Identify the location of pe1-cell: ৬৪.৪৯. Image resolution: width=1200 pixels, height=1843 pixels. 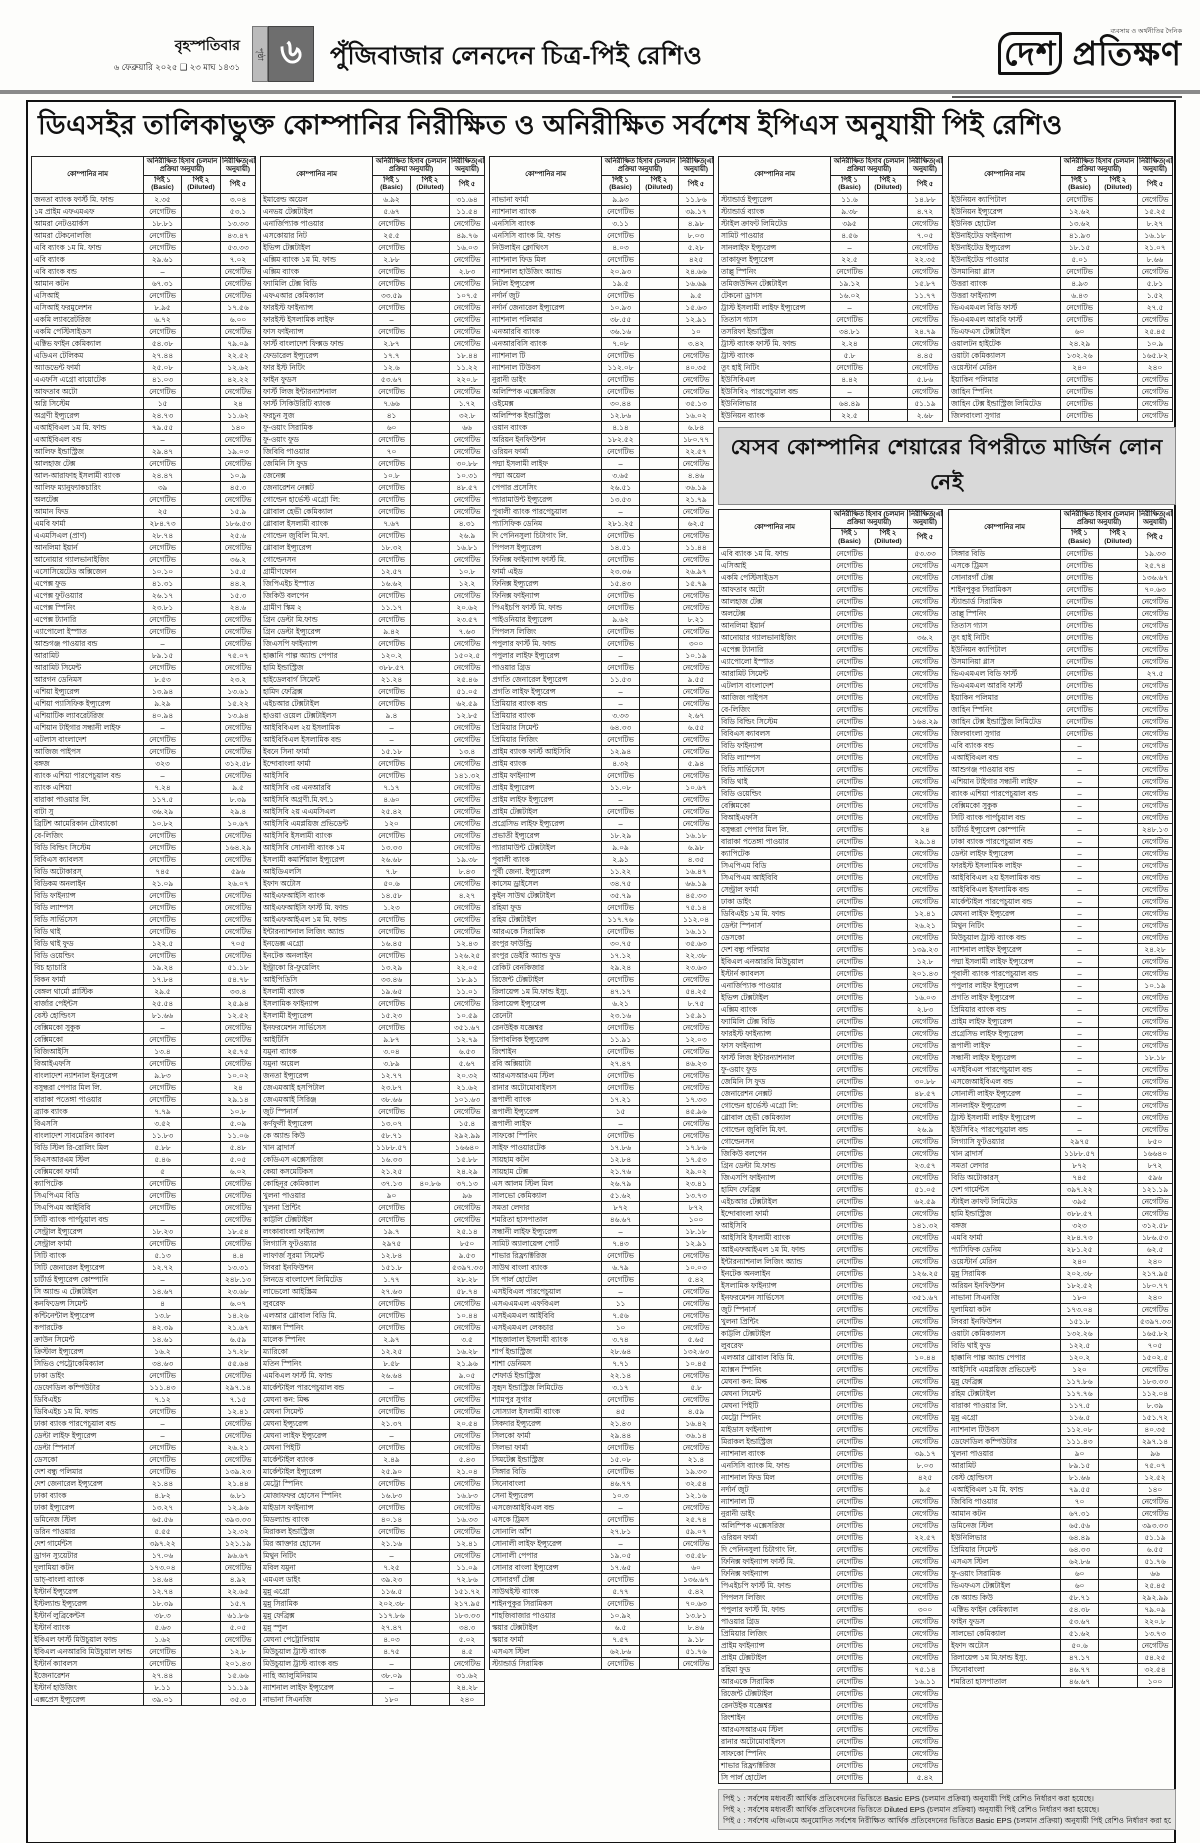
(1079, 1537).